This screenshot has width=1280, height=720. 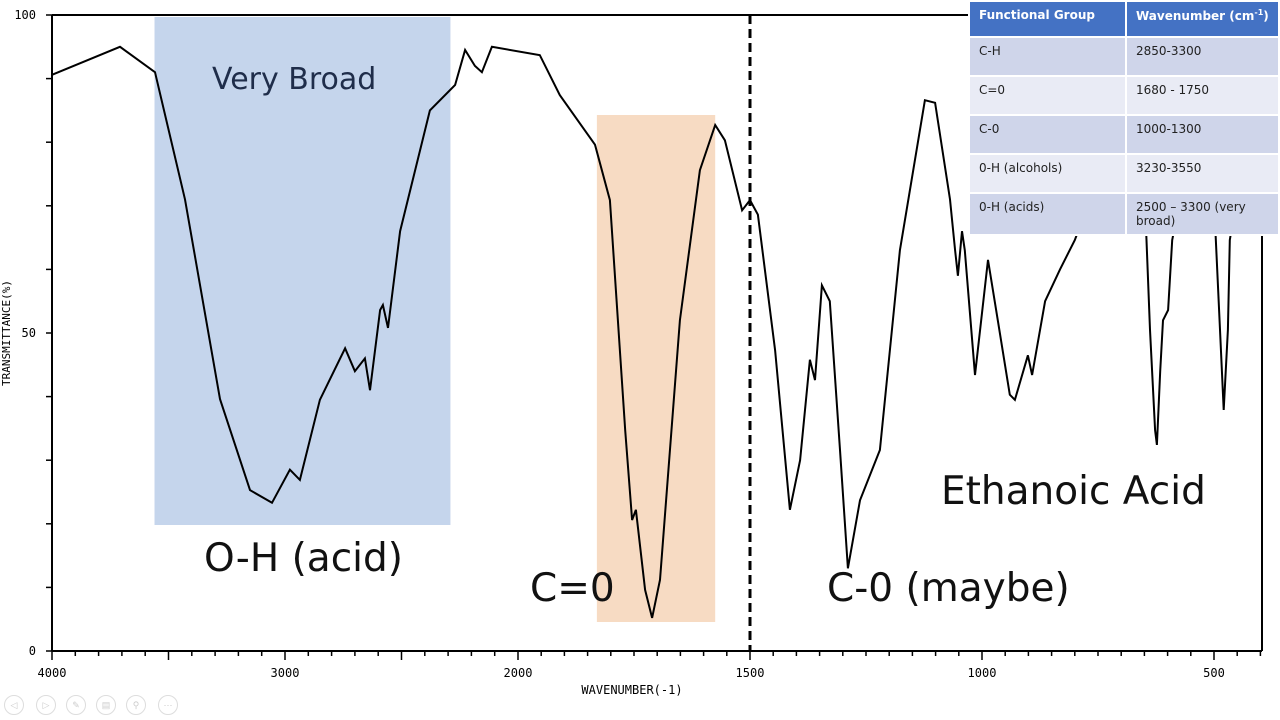 I want to click on zoom-icon: ⚲, so click(x=136, y=705).